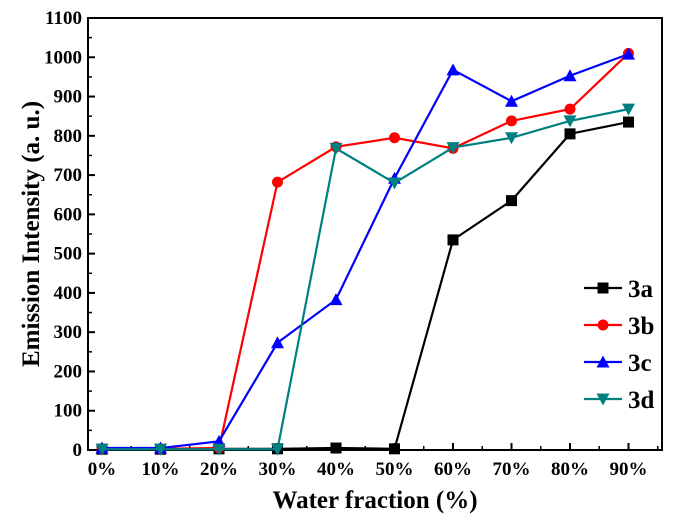  Describe the element at coordinates (78, 450) in the screenshot. I see `y-tick-label: 0` at that location.